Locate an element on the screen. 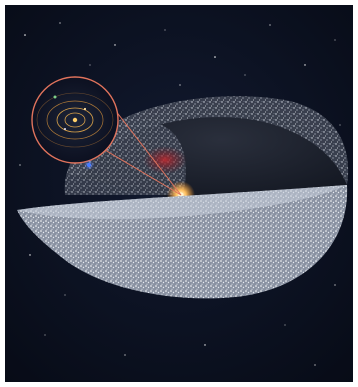  red-nebula is located at coordinates (165, 160).